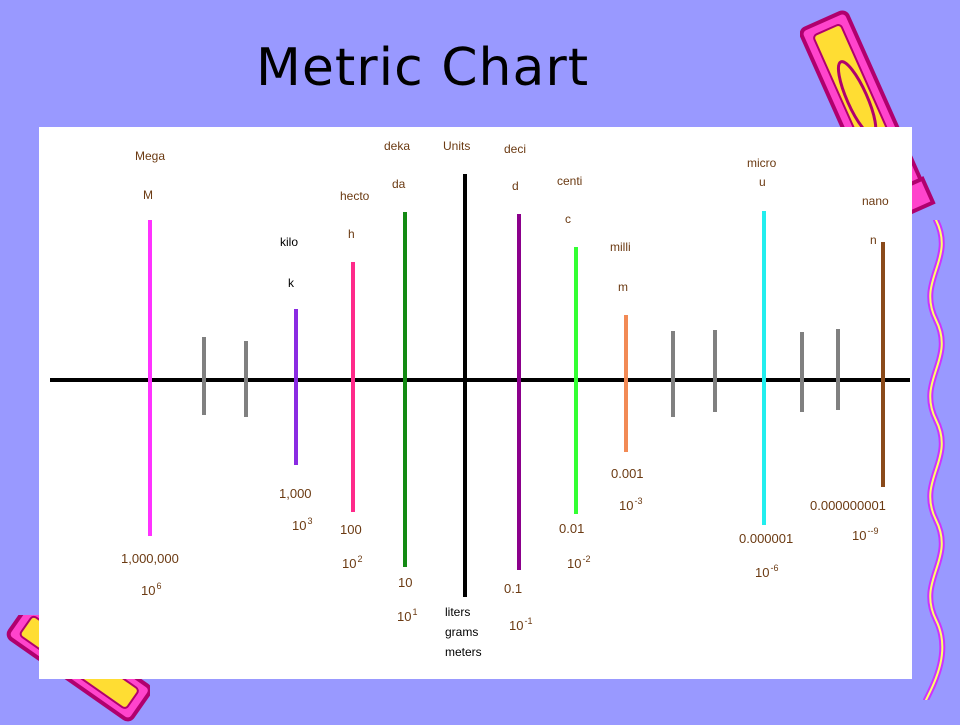  Describe the element at coordinates (513, 588) in the screenshot. I see `deci-value: 0.1` at that location.